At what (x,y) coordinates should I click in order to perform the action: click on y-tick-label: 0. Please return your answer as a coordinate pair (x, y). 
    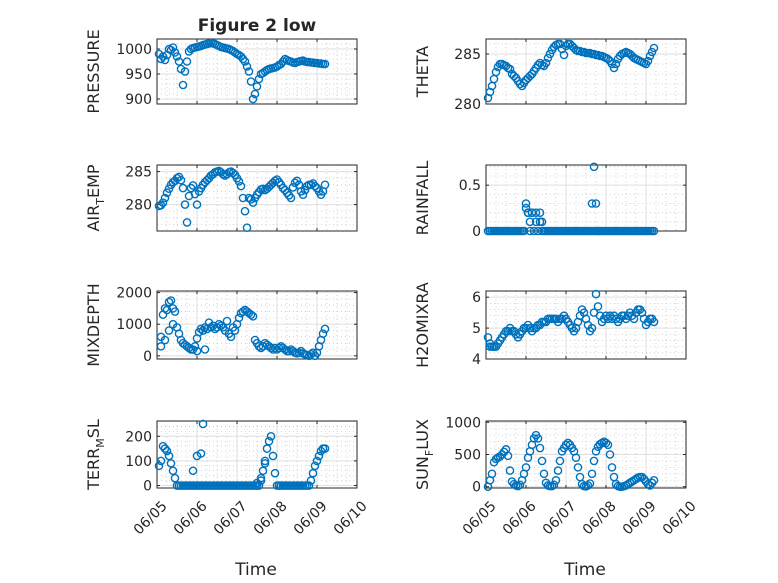
    Looking at the image, I should click on (476, 488).